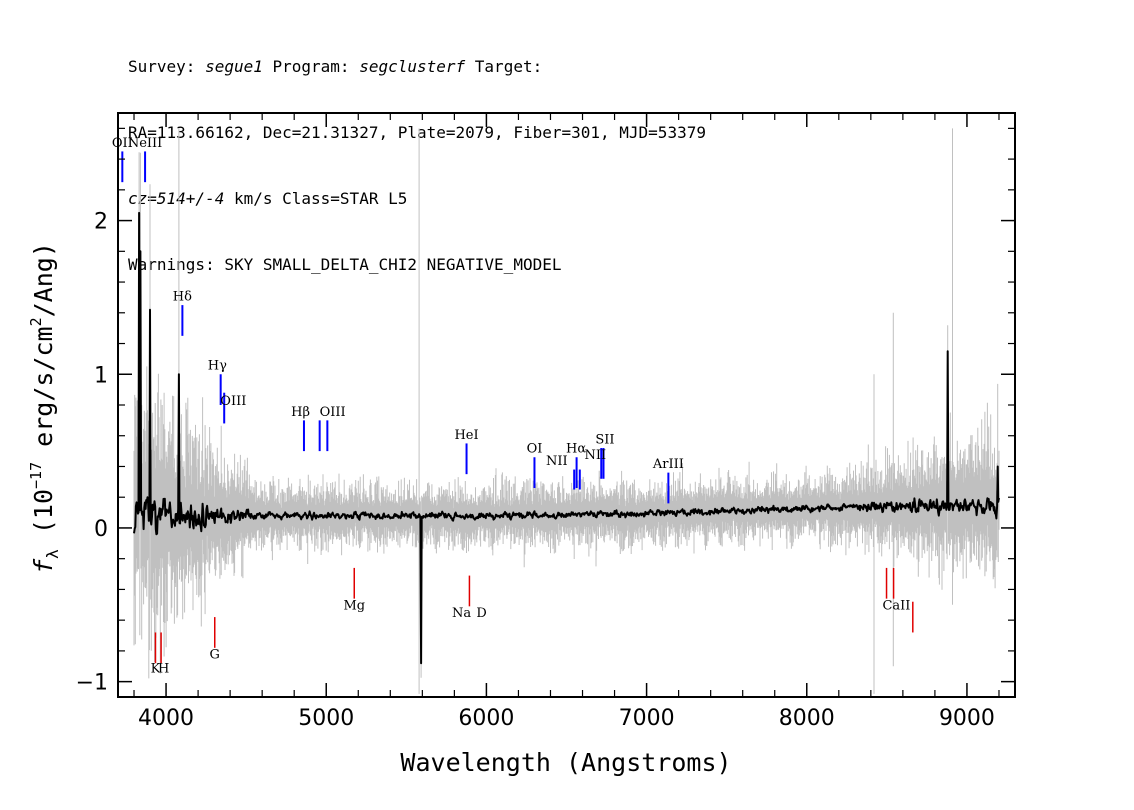 The width and height of the screenshot is (1134, 810). Describe the element at coordinates (412, 66) in the screenshot. I see `program-name: segclusterf` at that location.